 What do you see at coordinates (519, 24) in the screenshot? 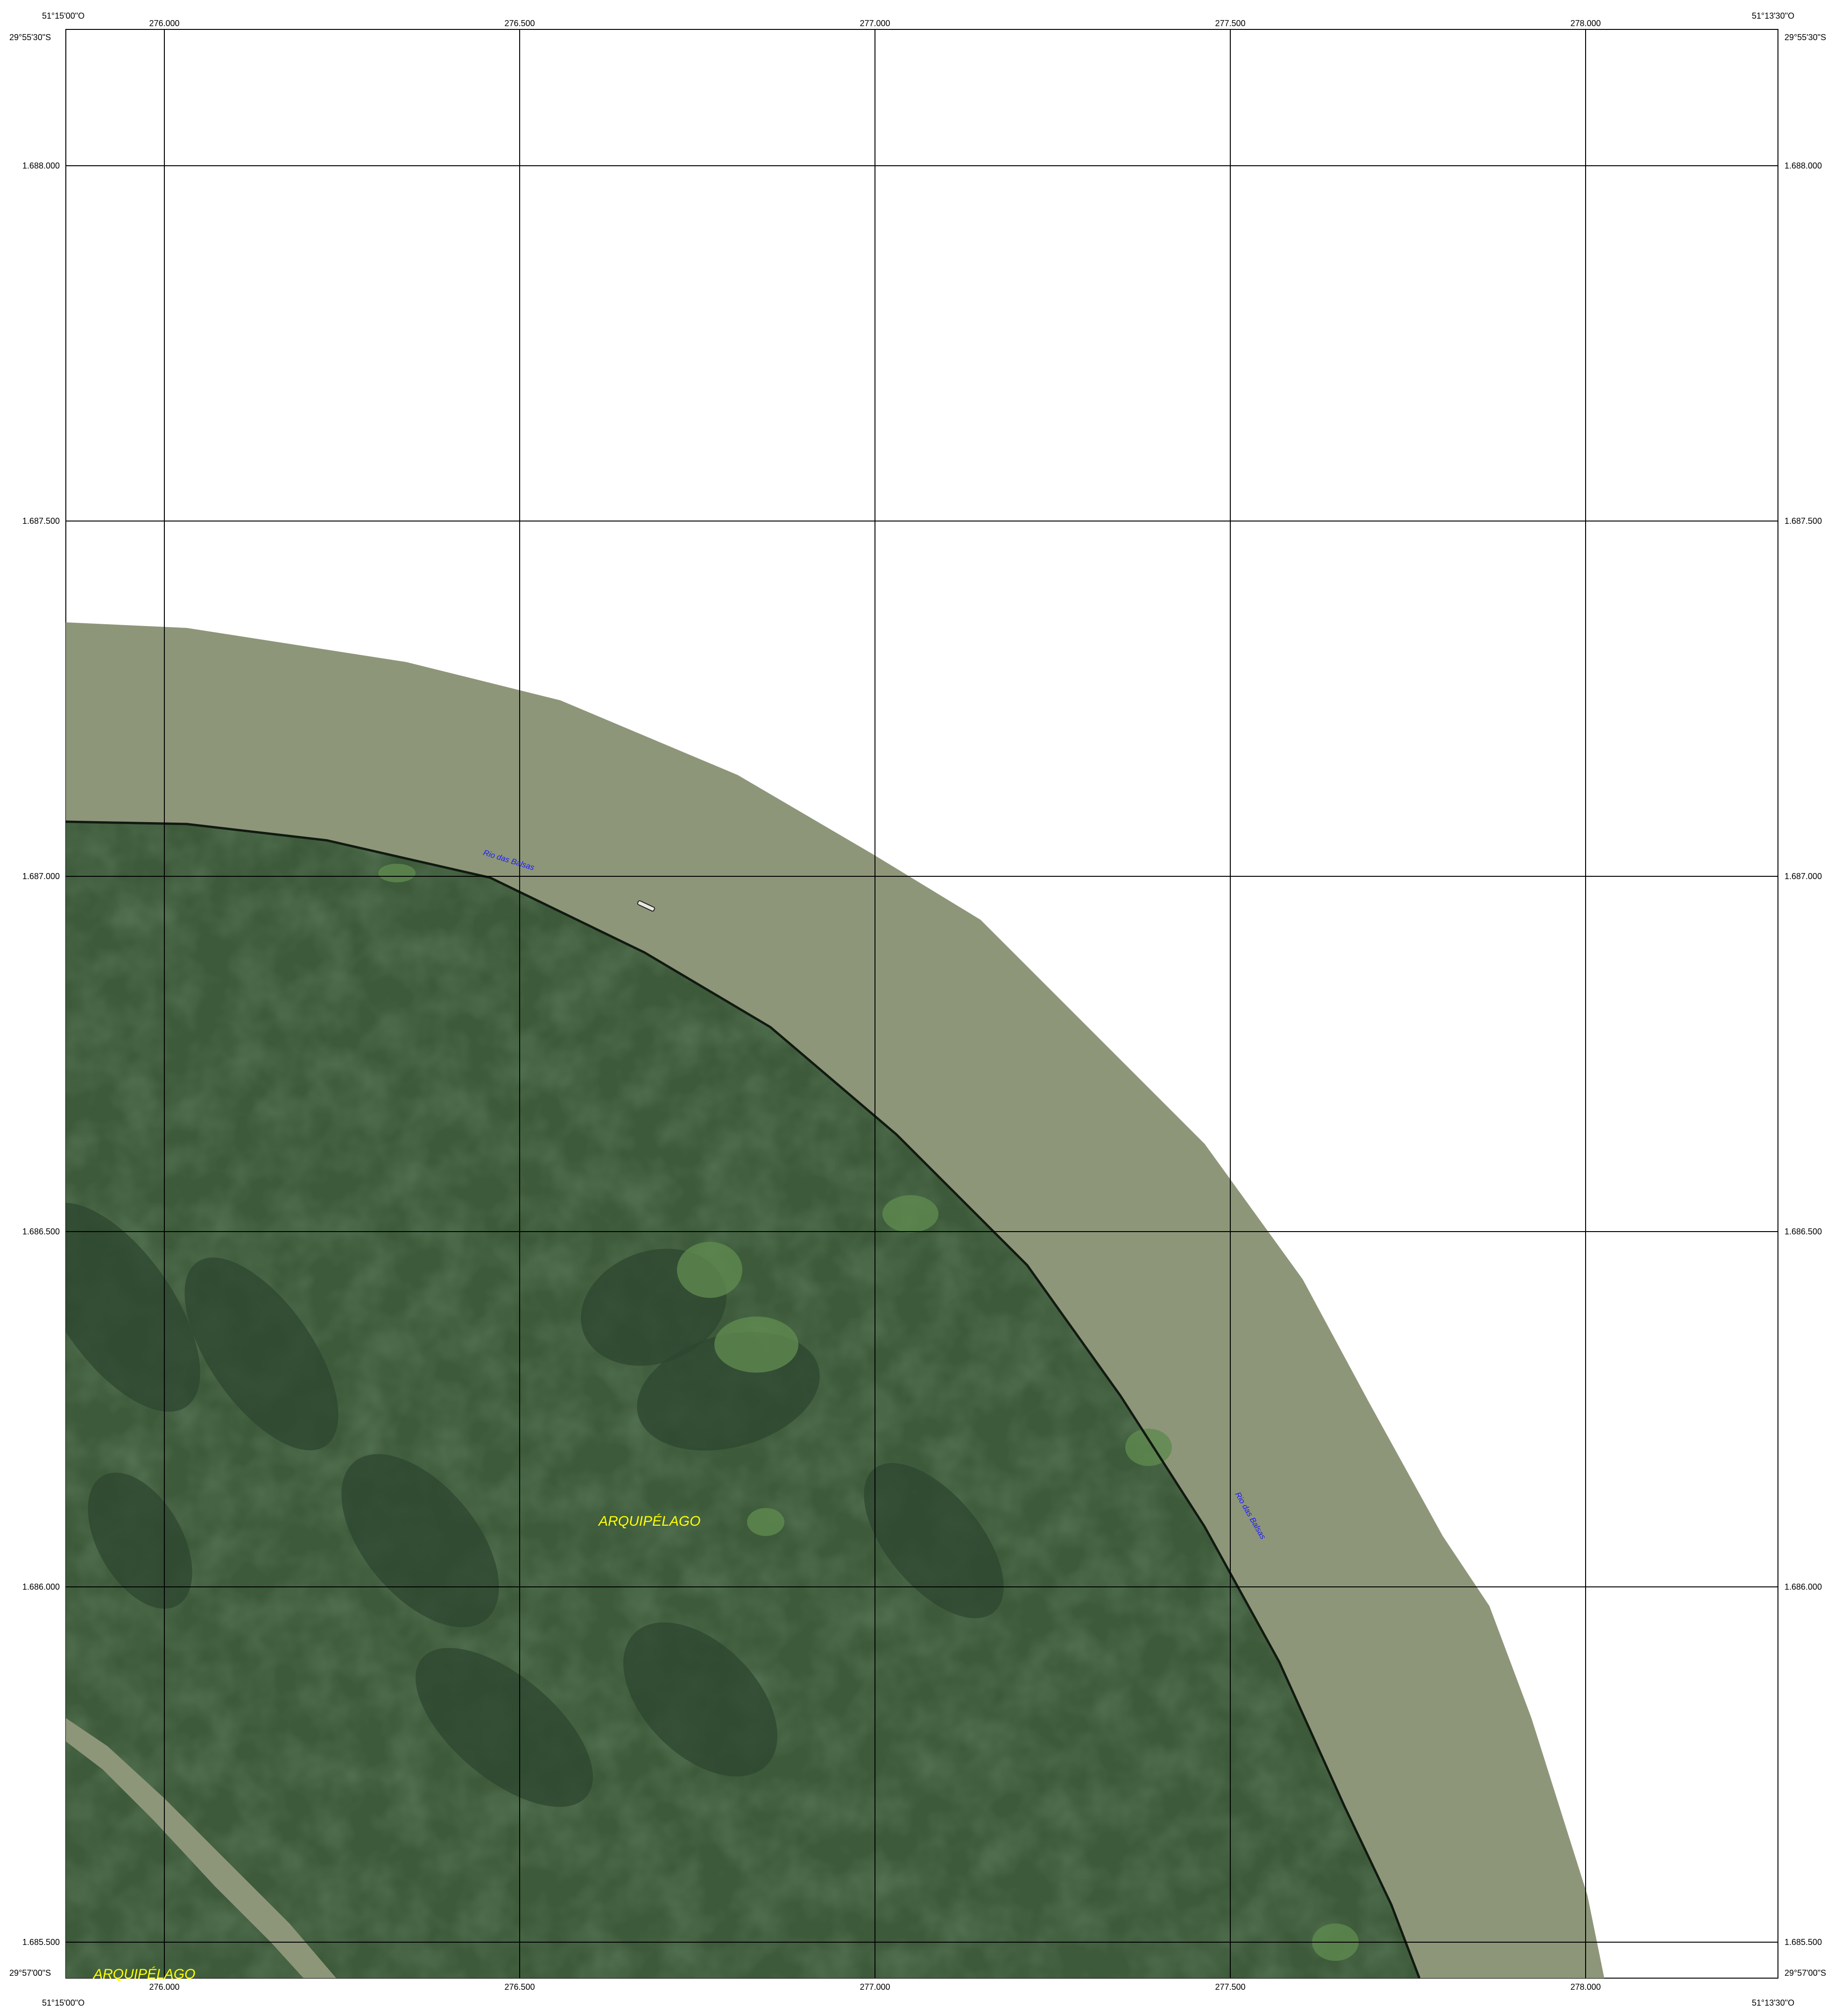
I see `easting-label-top: 276.500` at bounding box center [519, 24].